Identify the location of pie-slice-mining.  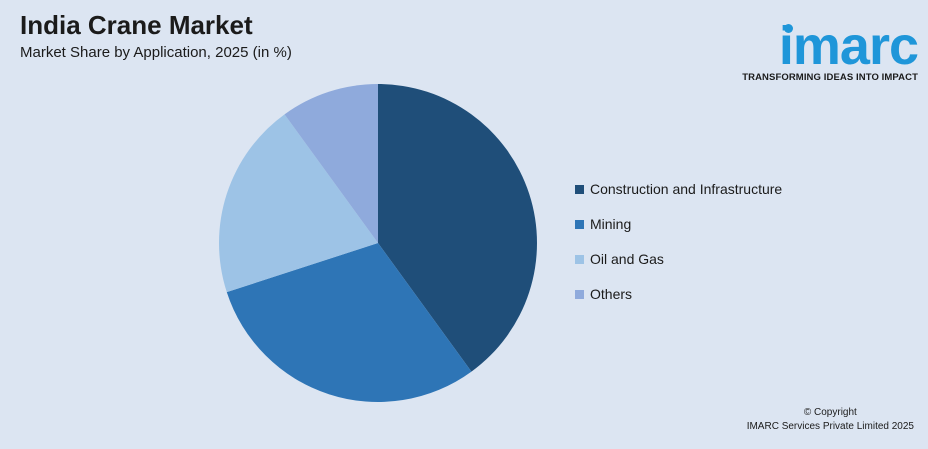
(349, 322).